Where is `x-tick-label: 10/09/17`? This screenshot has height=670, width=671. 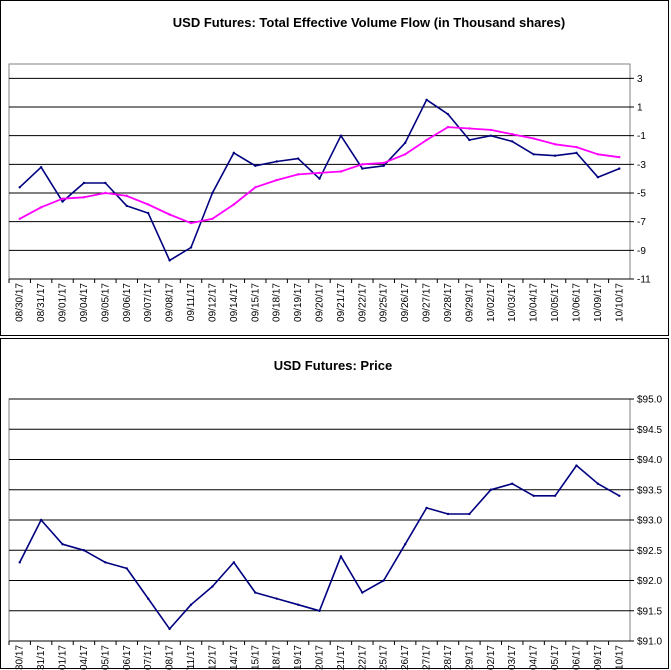 x-tick-label: 10/09/17 is located at coordinates (598, 657).